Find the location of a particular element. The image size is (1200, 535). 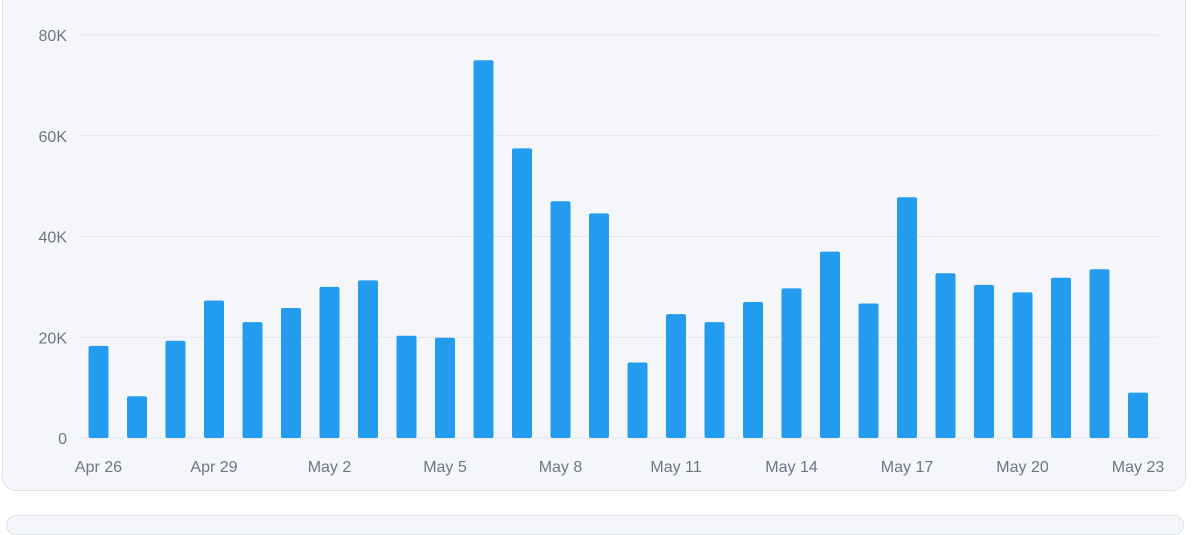

x-tick-label: May 20 is located at coordinates (1022, 467).